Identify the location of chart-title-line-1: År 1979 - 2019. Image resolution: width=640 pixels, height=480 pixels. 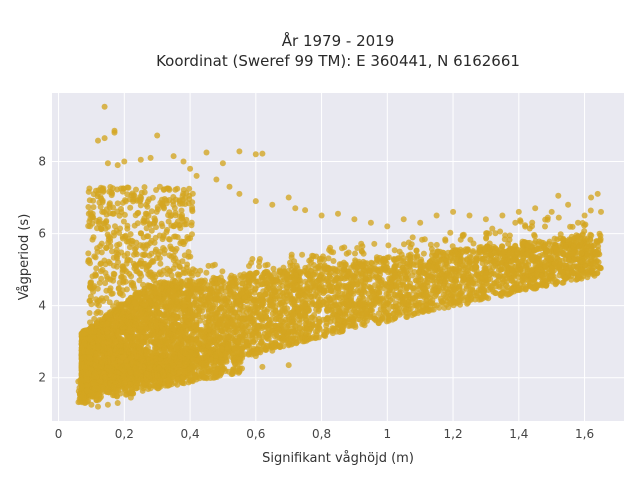
(338, 40).